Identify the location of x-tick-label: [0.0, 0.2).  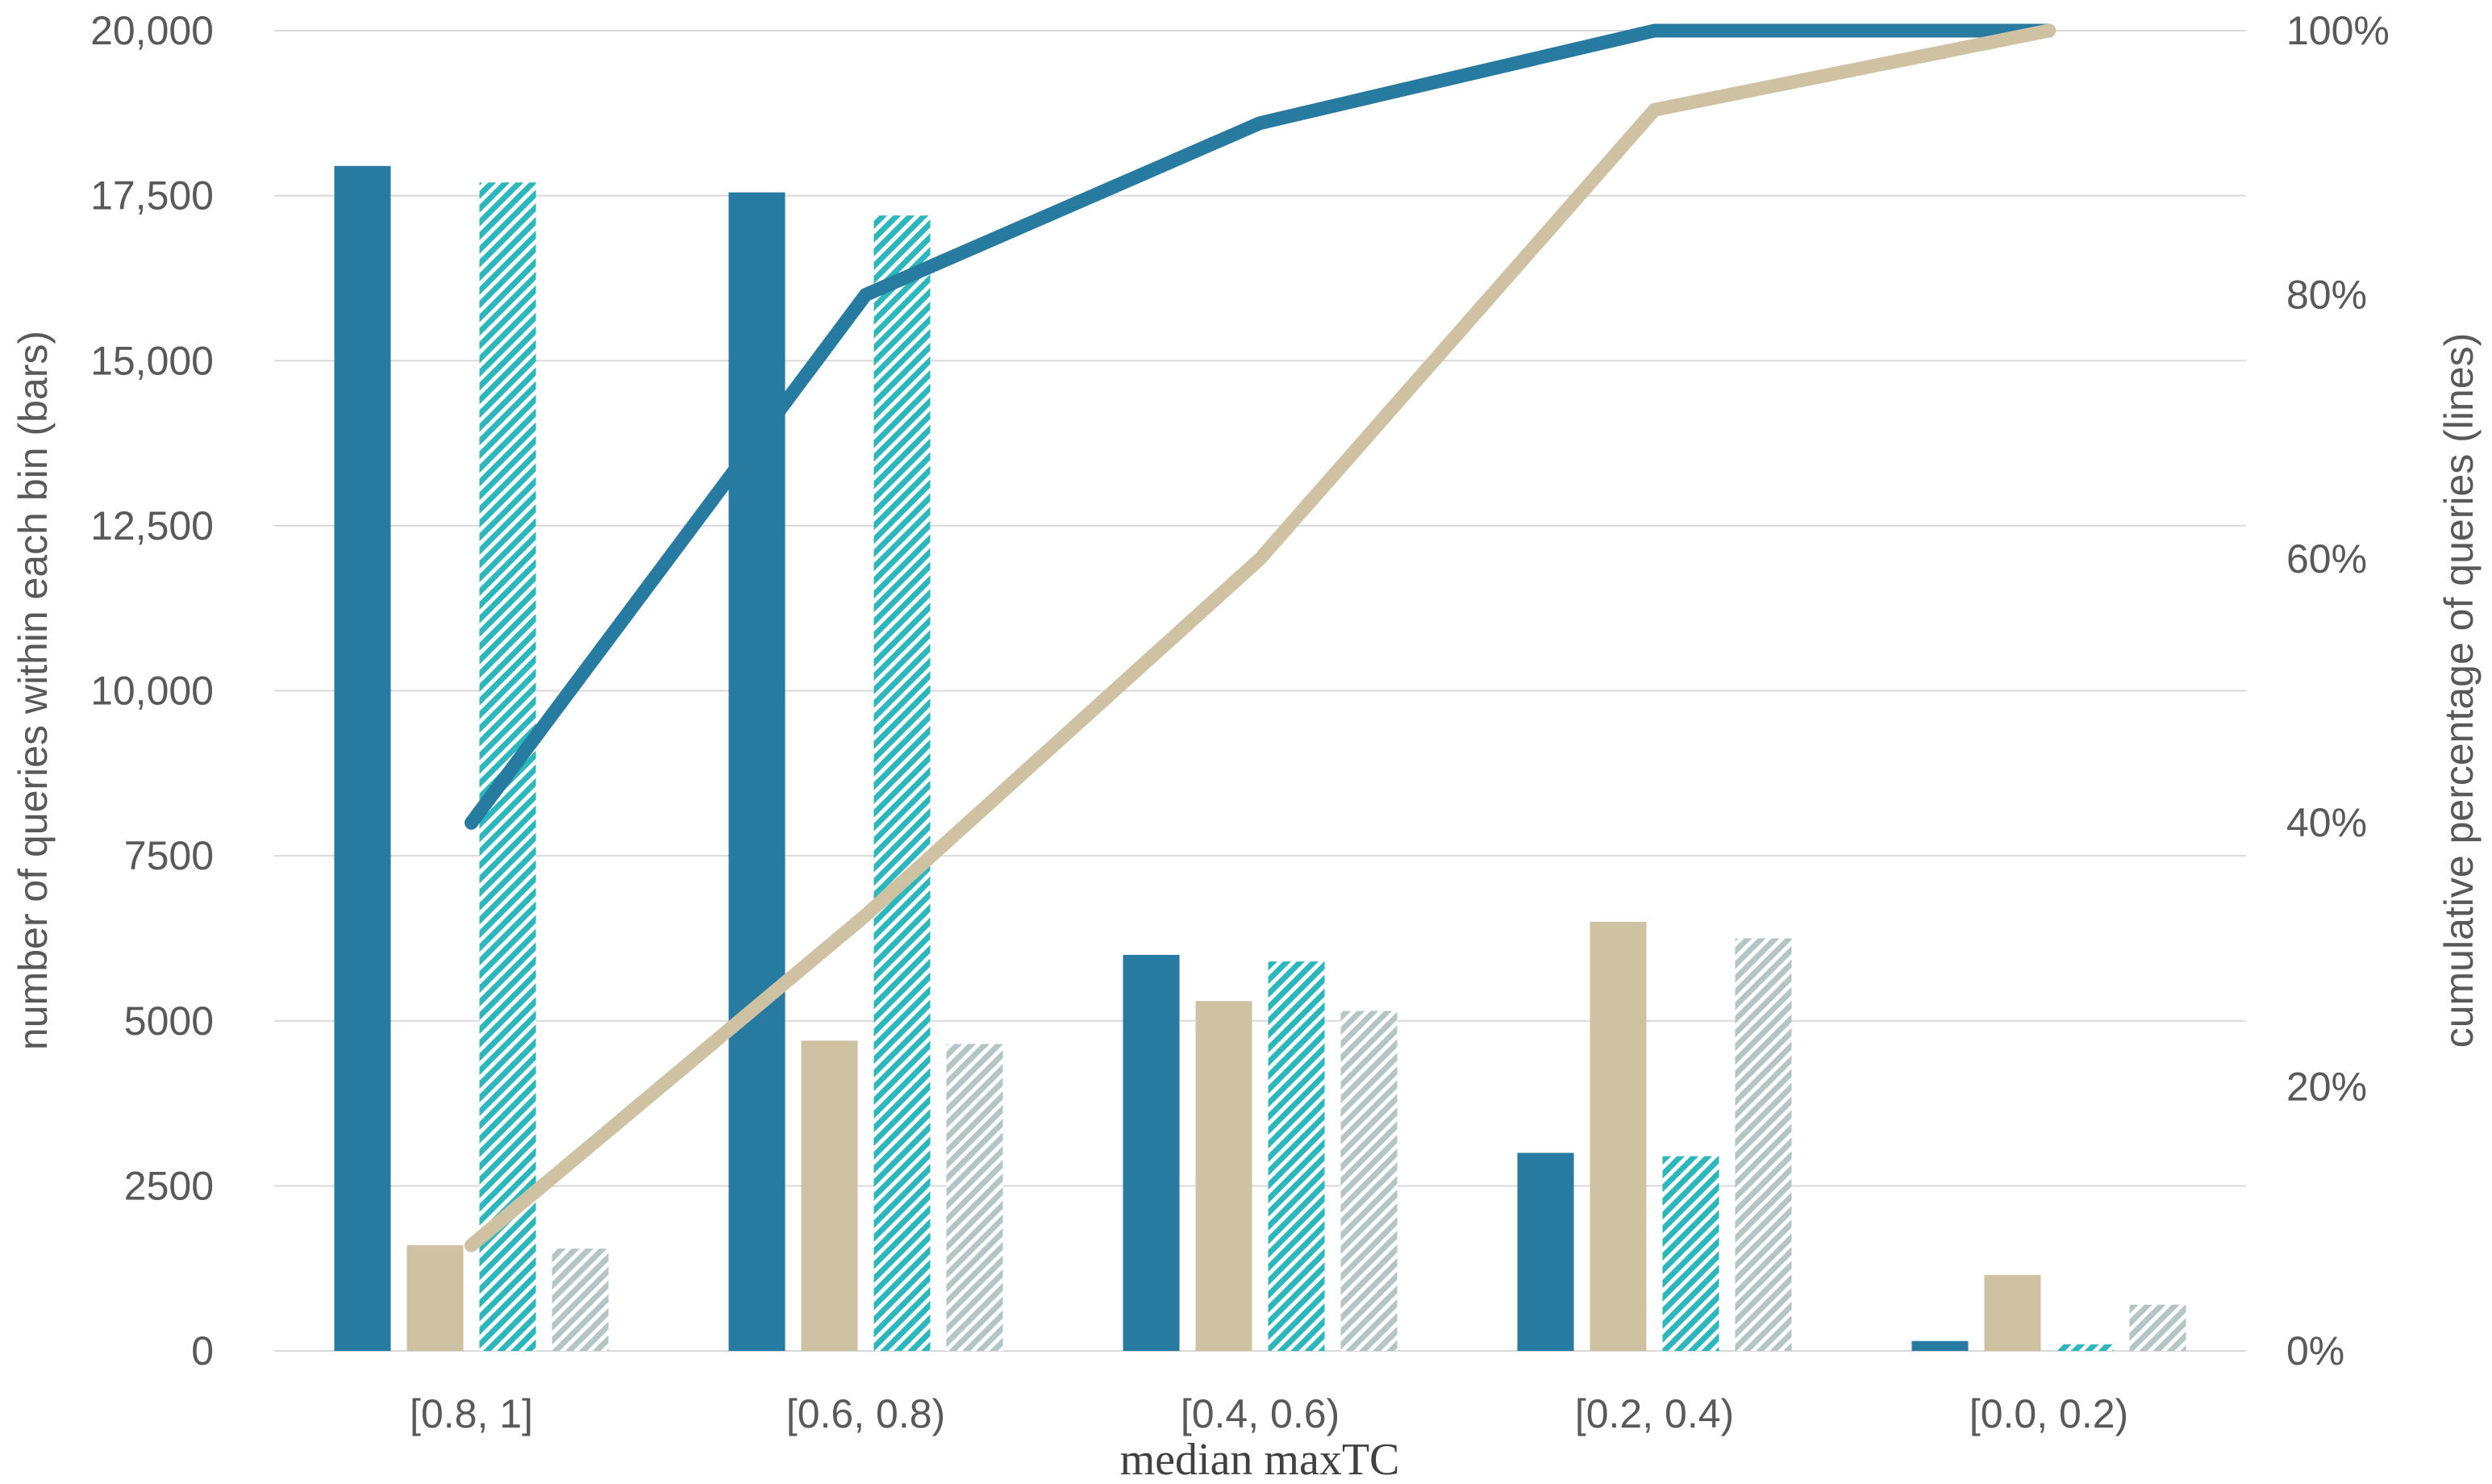
(2048, 1413).